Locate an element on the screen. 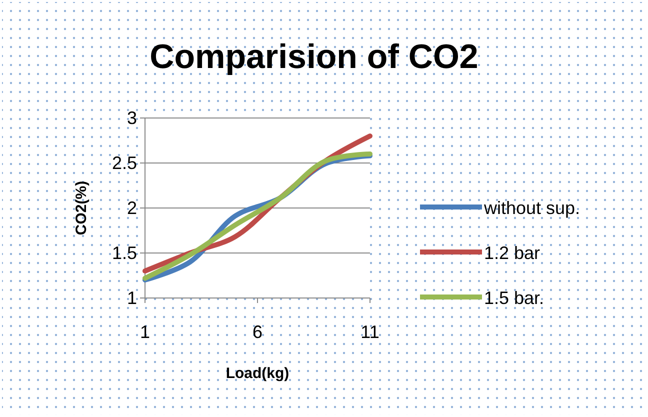 Image resolution: width=648 pixels, height=417 pixels. chart-title: Comparision of CO2 is located at coordinates (314, 57).